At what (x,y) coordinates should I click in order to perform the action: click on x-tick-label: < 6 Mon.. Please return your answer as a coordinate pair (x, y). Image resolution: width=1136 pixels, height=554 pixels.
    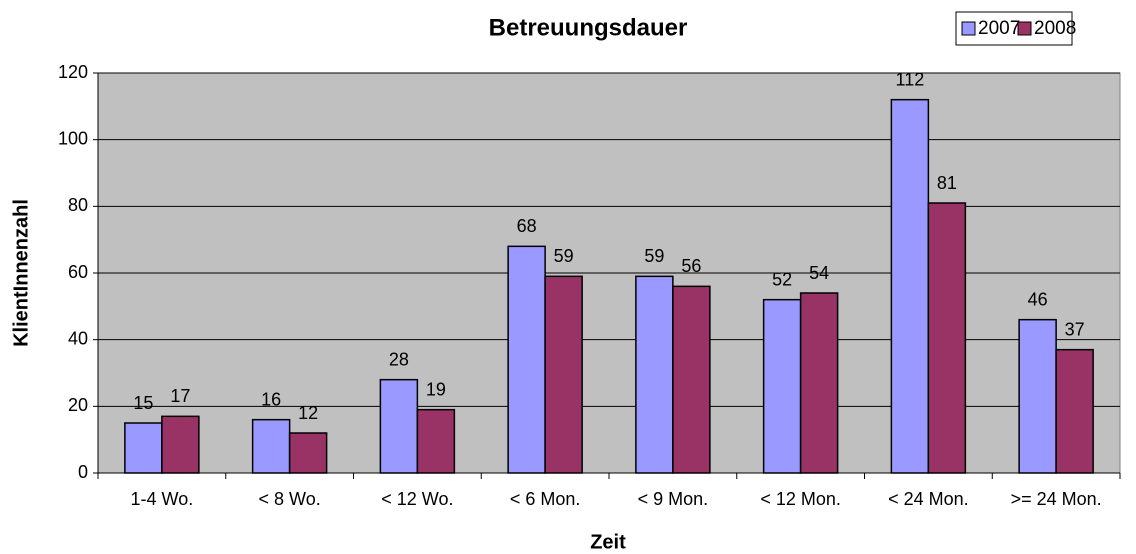
    Looking at the image, I should click on (545, 499).